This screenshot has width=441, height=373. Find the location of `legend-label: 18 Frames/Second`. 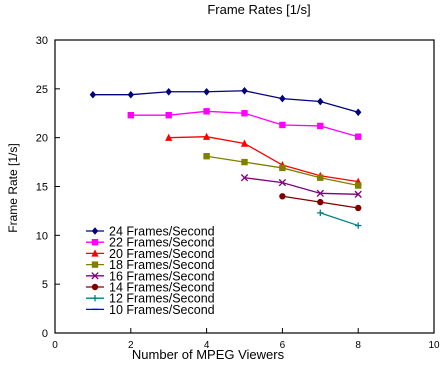

legend-label: 18 Frames/Second is located at coordinates (162, 265).